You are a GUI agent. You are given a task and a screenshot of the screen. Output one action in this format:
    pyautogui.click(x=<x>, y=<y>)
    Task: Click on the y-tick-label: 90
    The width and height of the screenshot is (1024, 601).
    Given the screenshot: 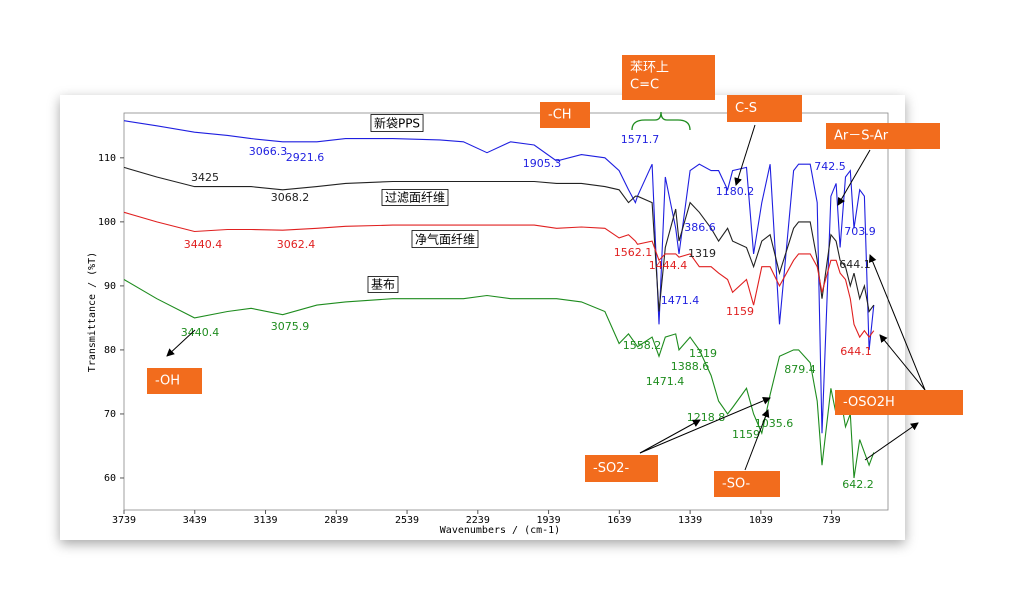 What is the action you would take?
    pyautogui.click(x=110, y=286)
    